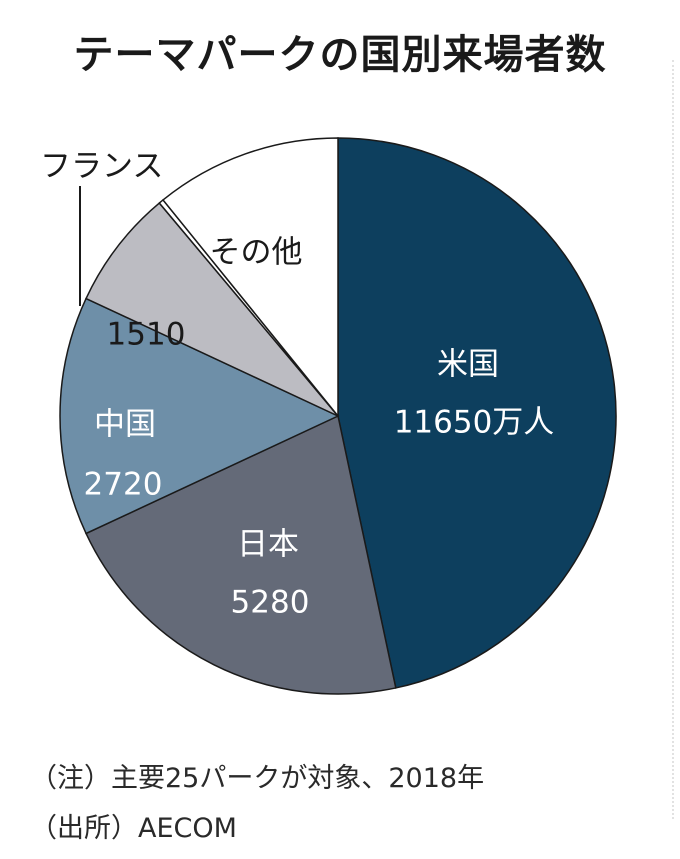 This screenshot has height=859, width=680. What do you see at coordinates (133, 828) in the screenshot?
I see `source-note: （出所）AECOM` at bounding box center [133, 828].